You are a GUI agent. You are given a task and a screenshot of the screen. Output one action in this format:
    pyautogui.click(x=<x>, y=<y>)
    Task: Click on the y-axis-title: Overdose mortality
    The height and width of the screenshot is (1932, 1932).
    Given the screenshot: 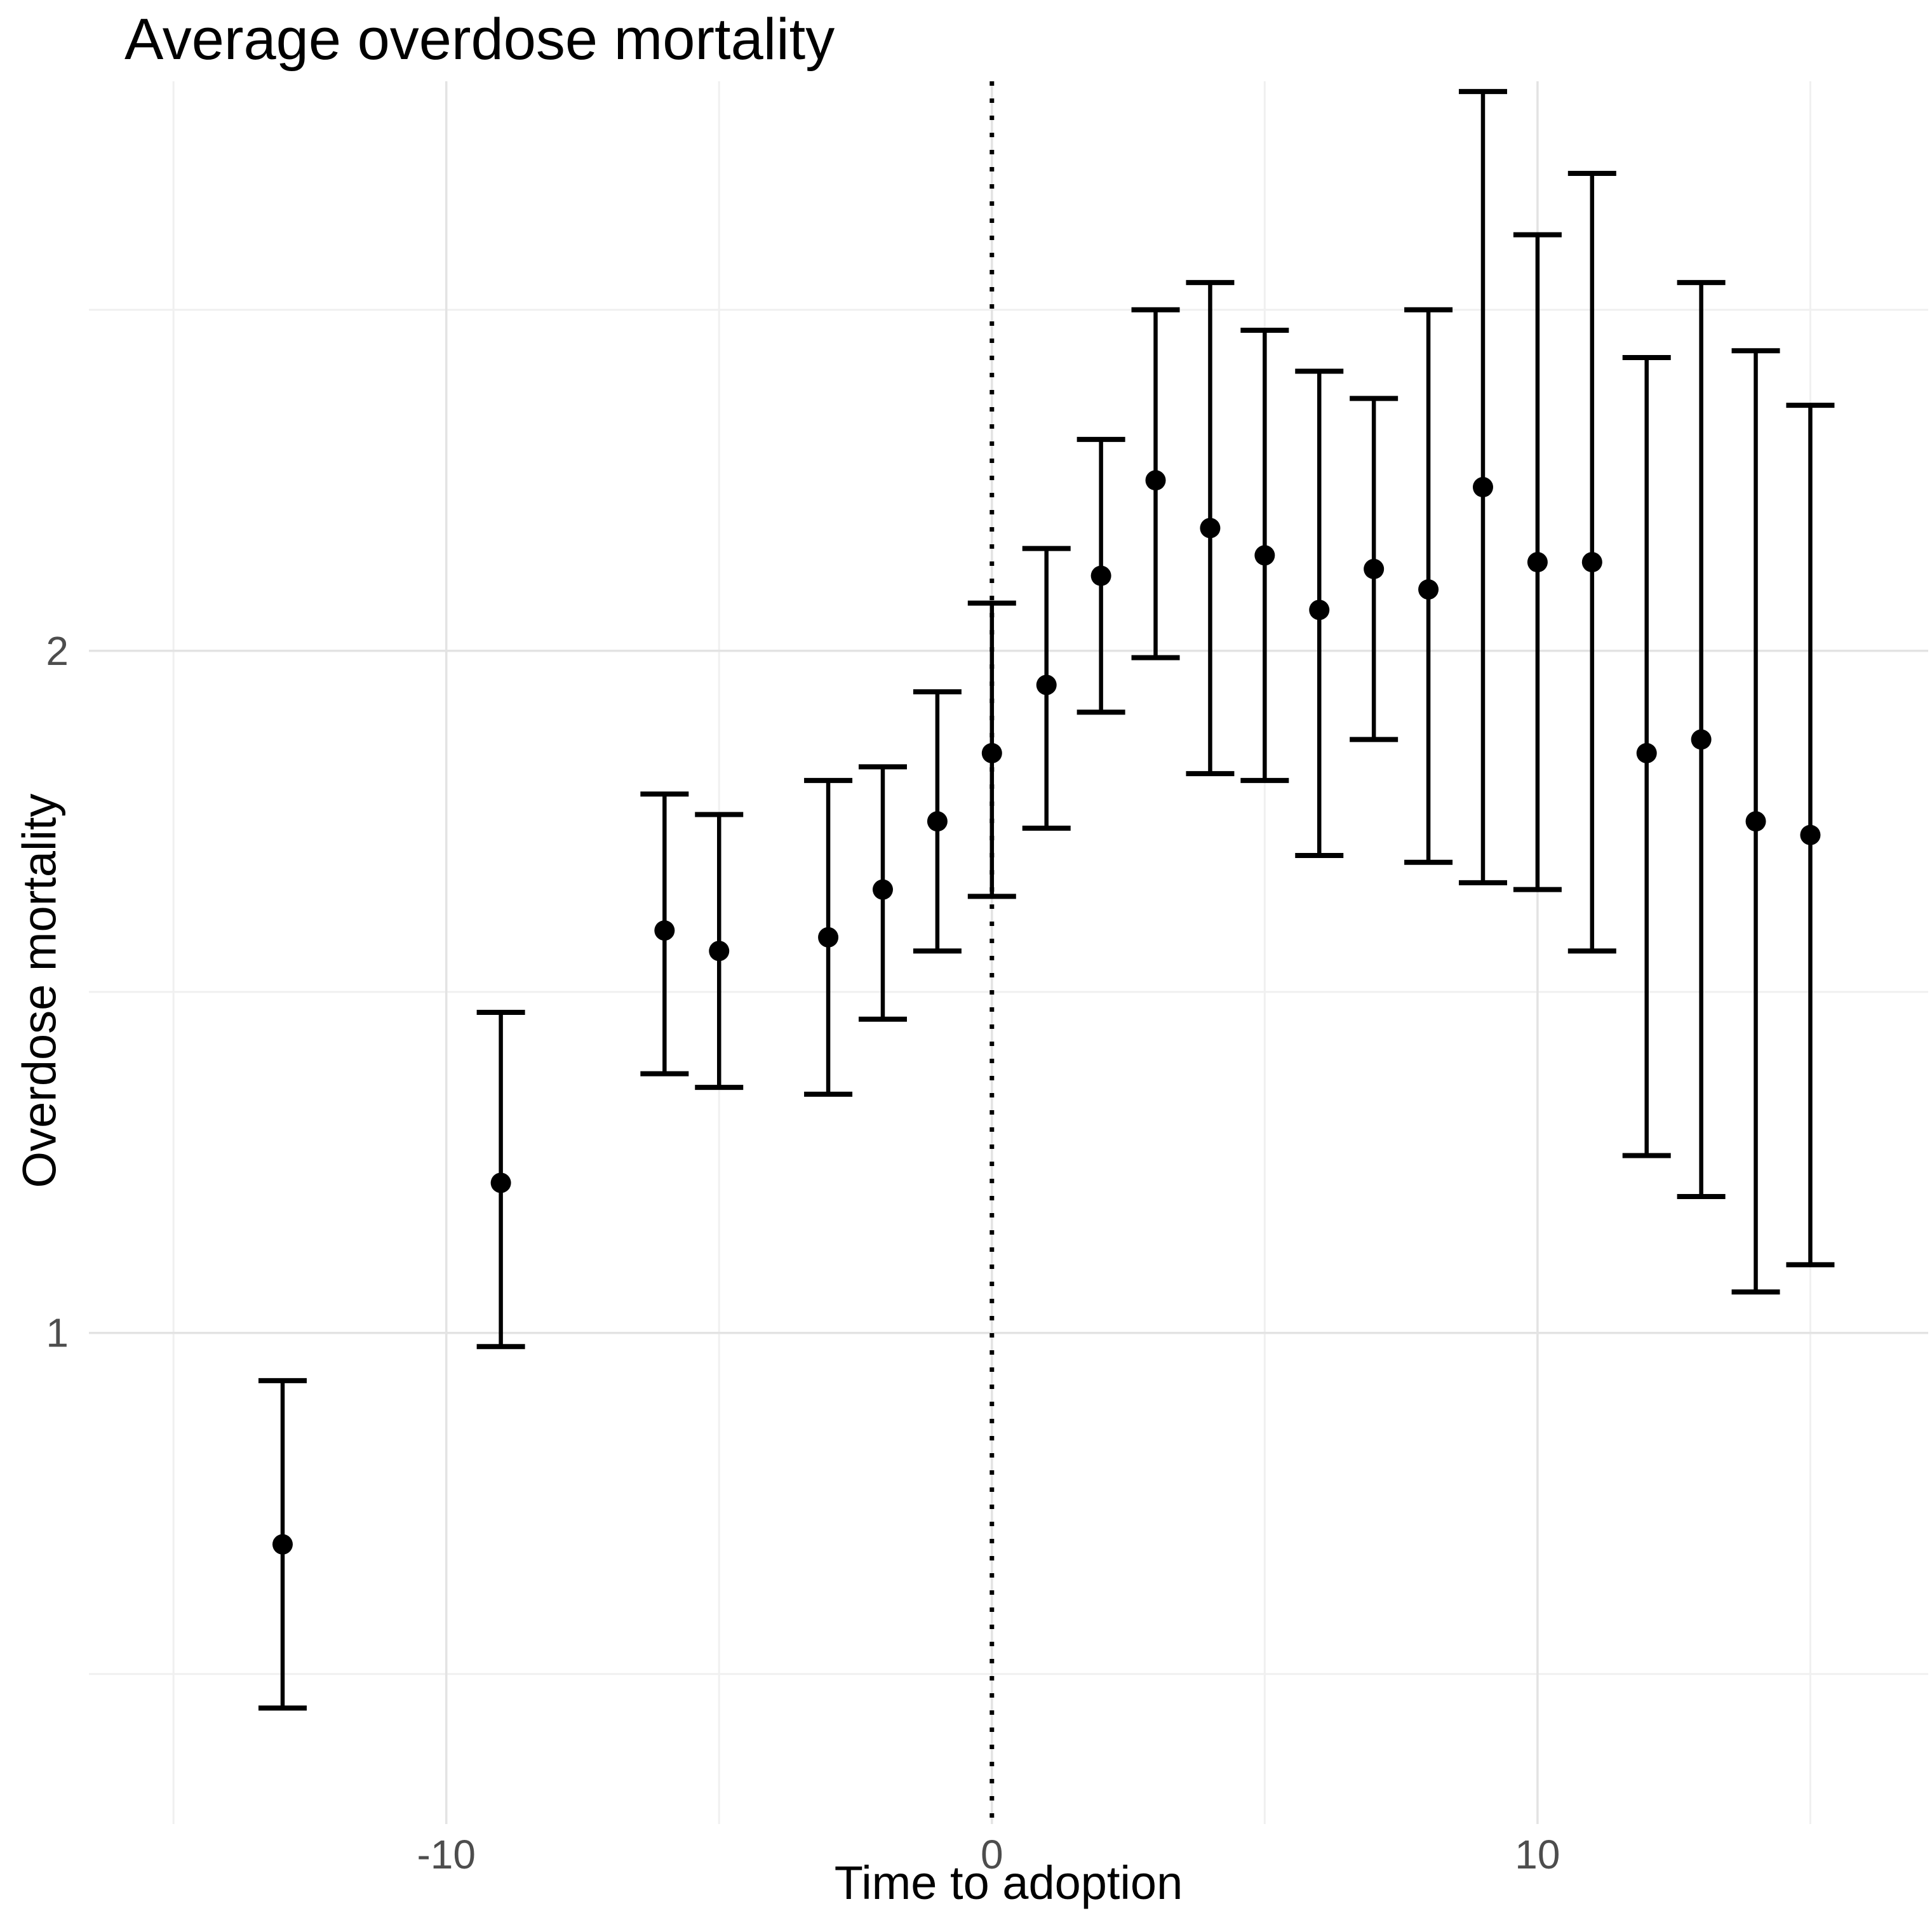 What is the action you would take?
    pyautogui.click(x=39, y=990)
    